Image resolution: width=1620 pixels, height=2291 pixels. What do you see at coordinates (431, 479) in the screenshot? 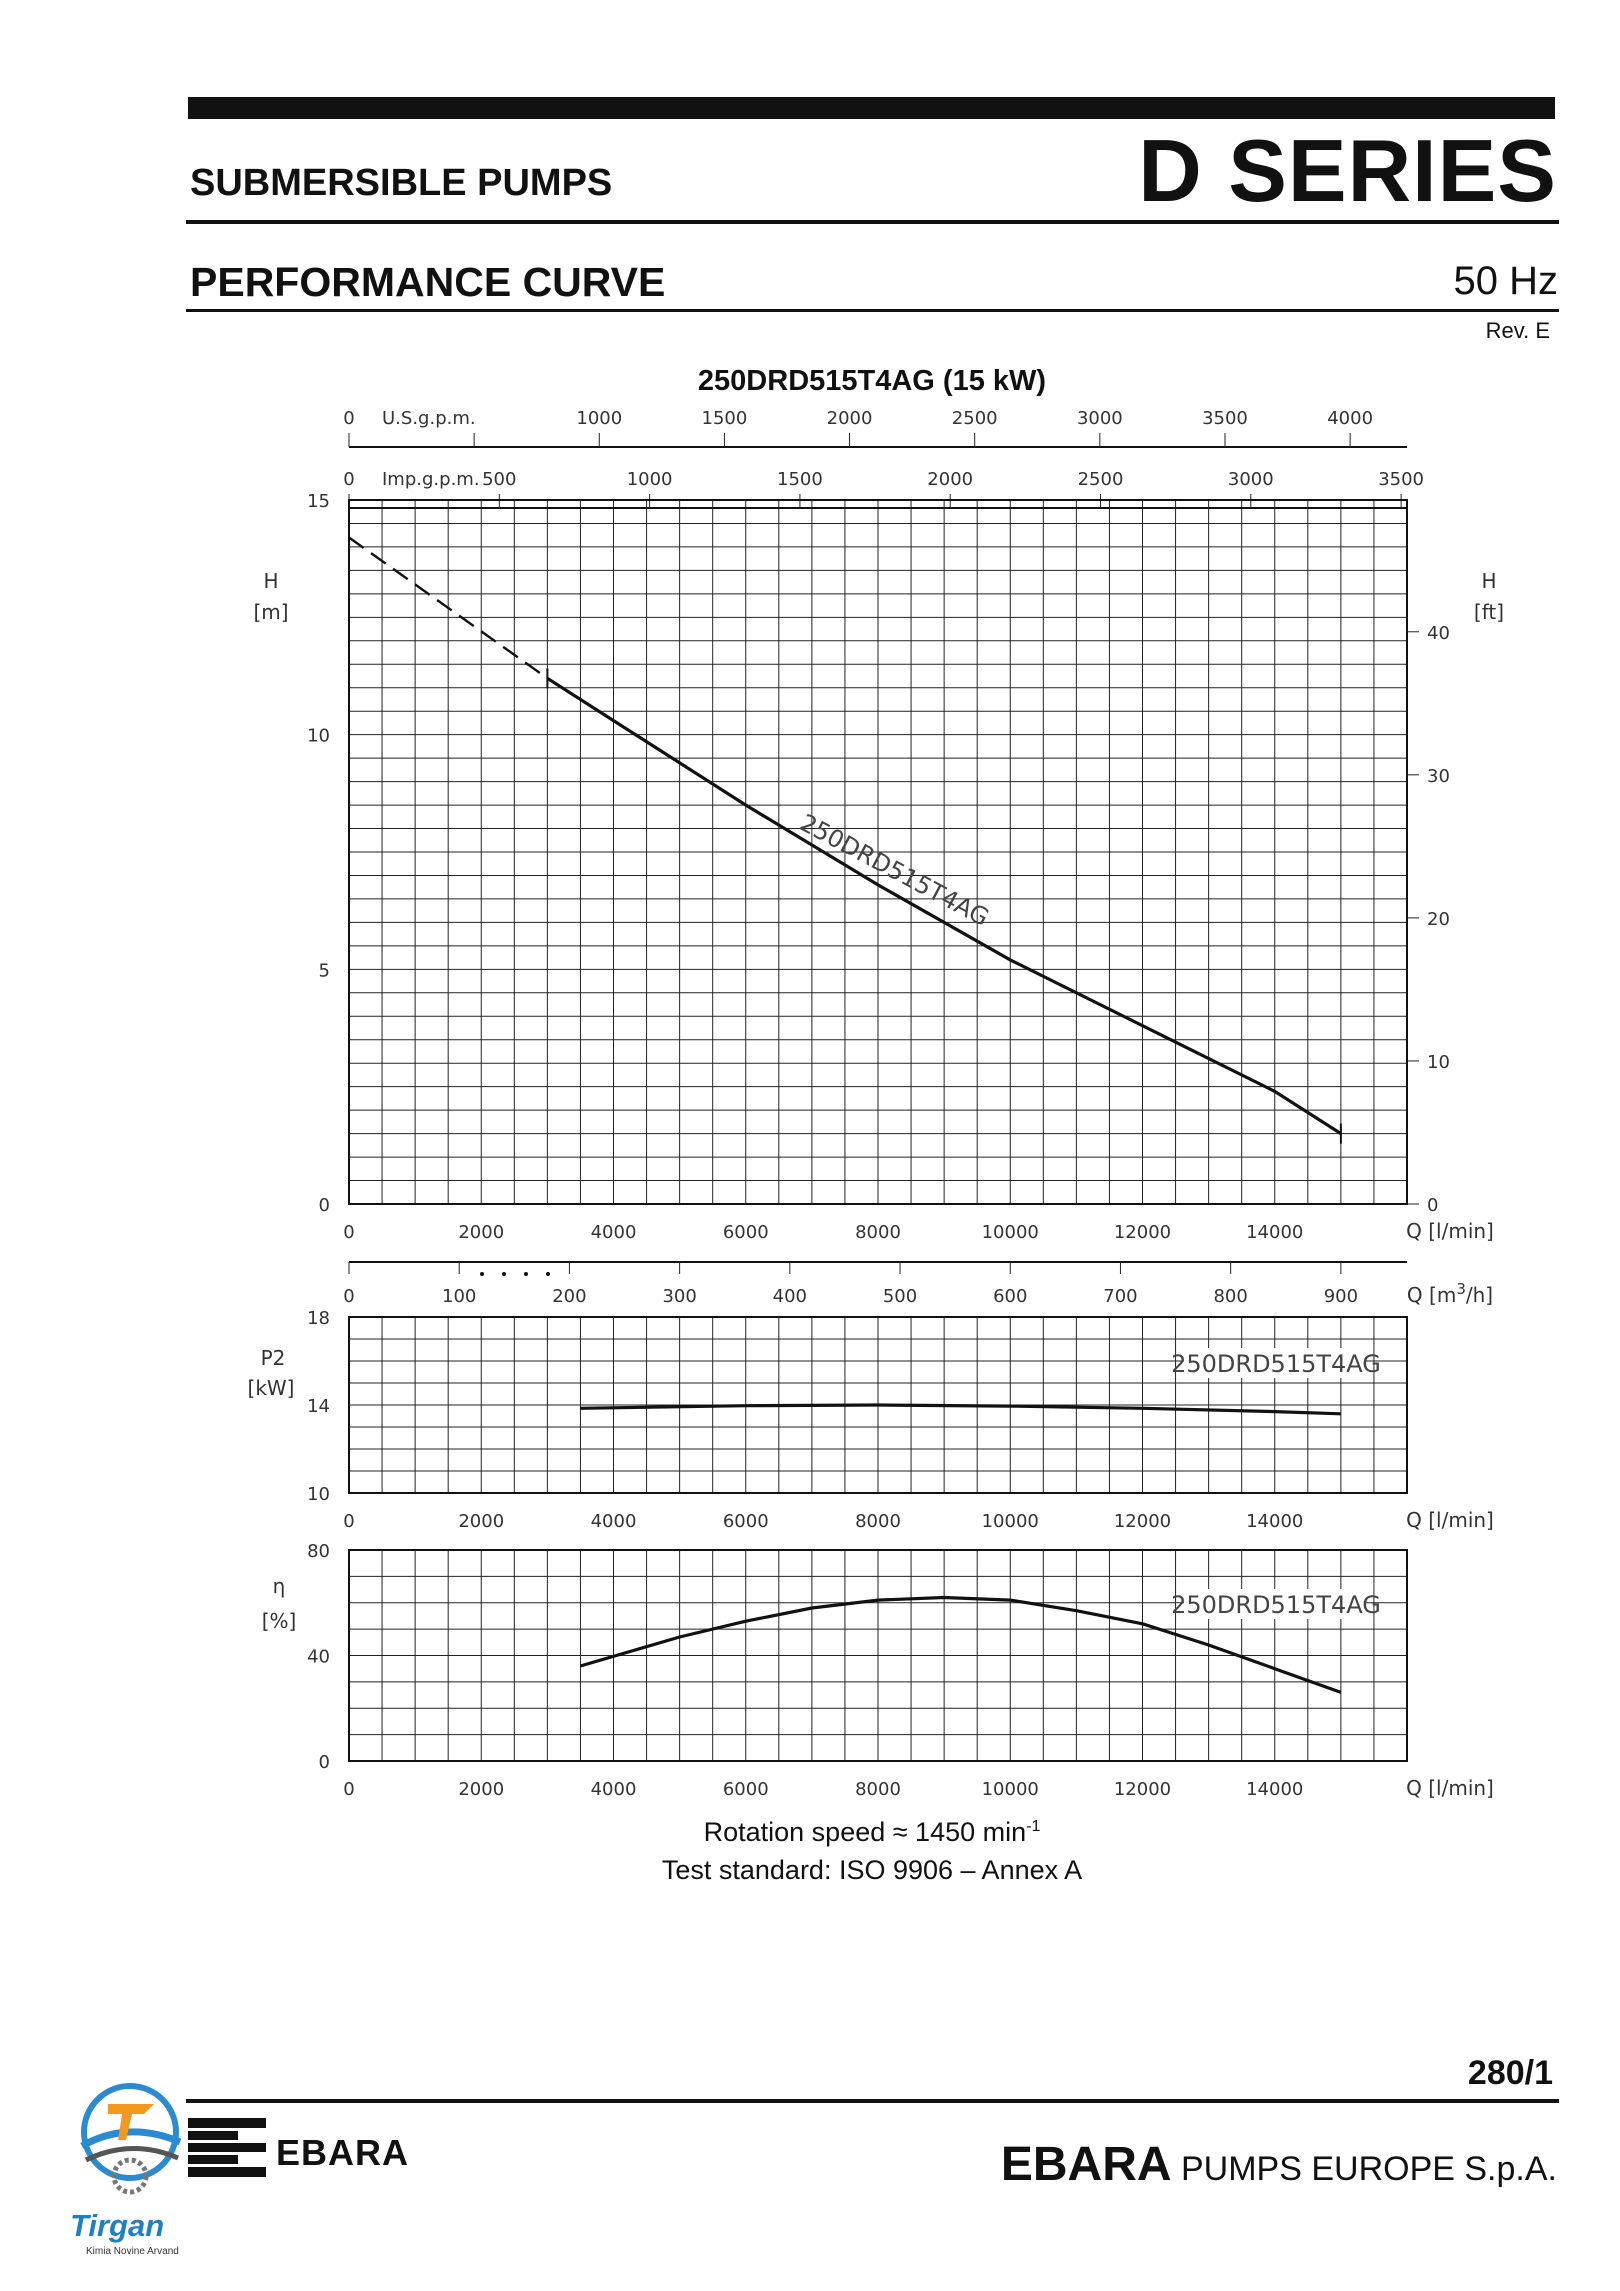
I see `impgpm-axis-label: Imp.g.p.m.` at bounding box center [431, 479].